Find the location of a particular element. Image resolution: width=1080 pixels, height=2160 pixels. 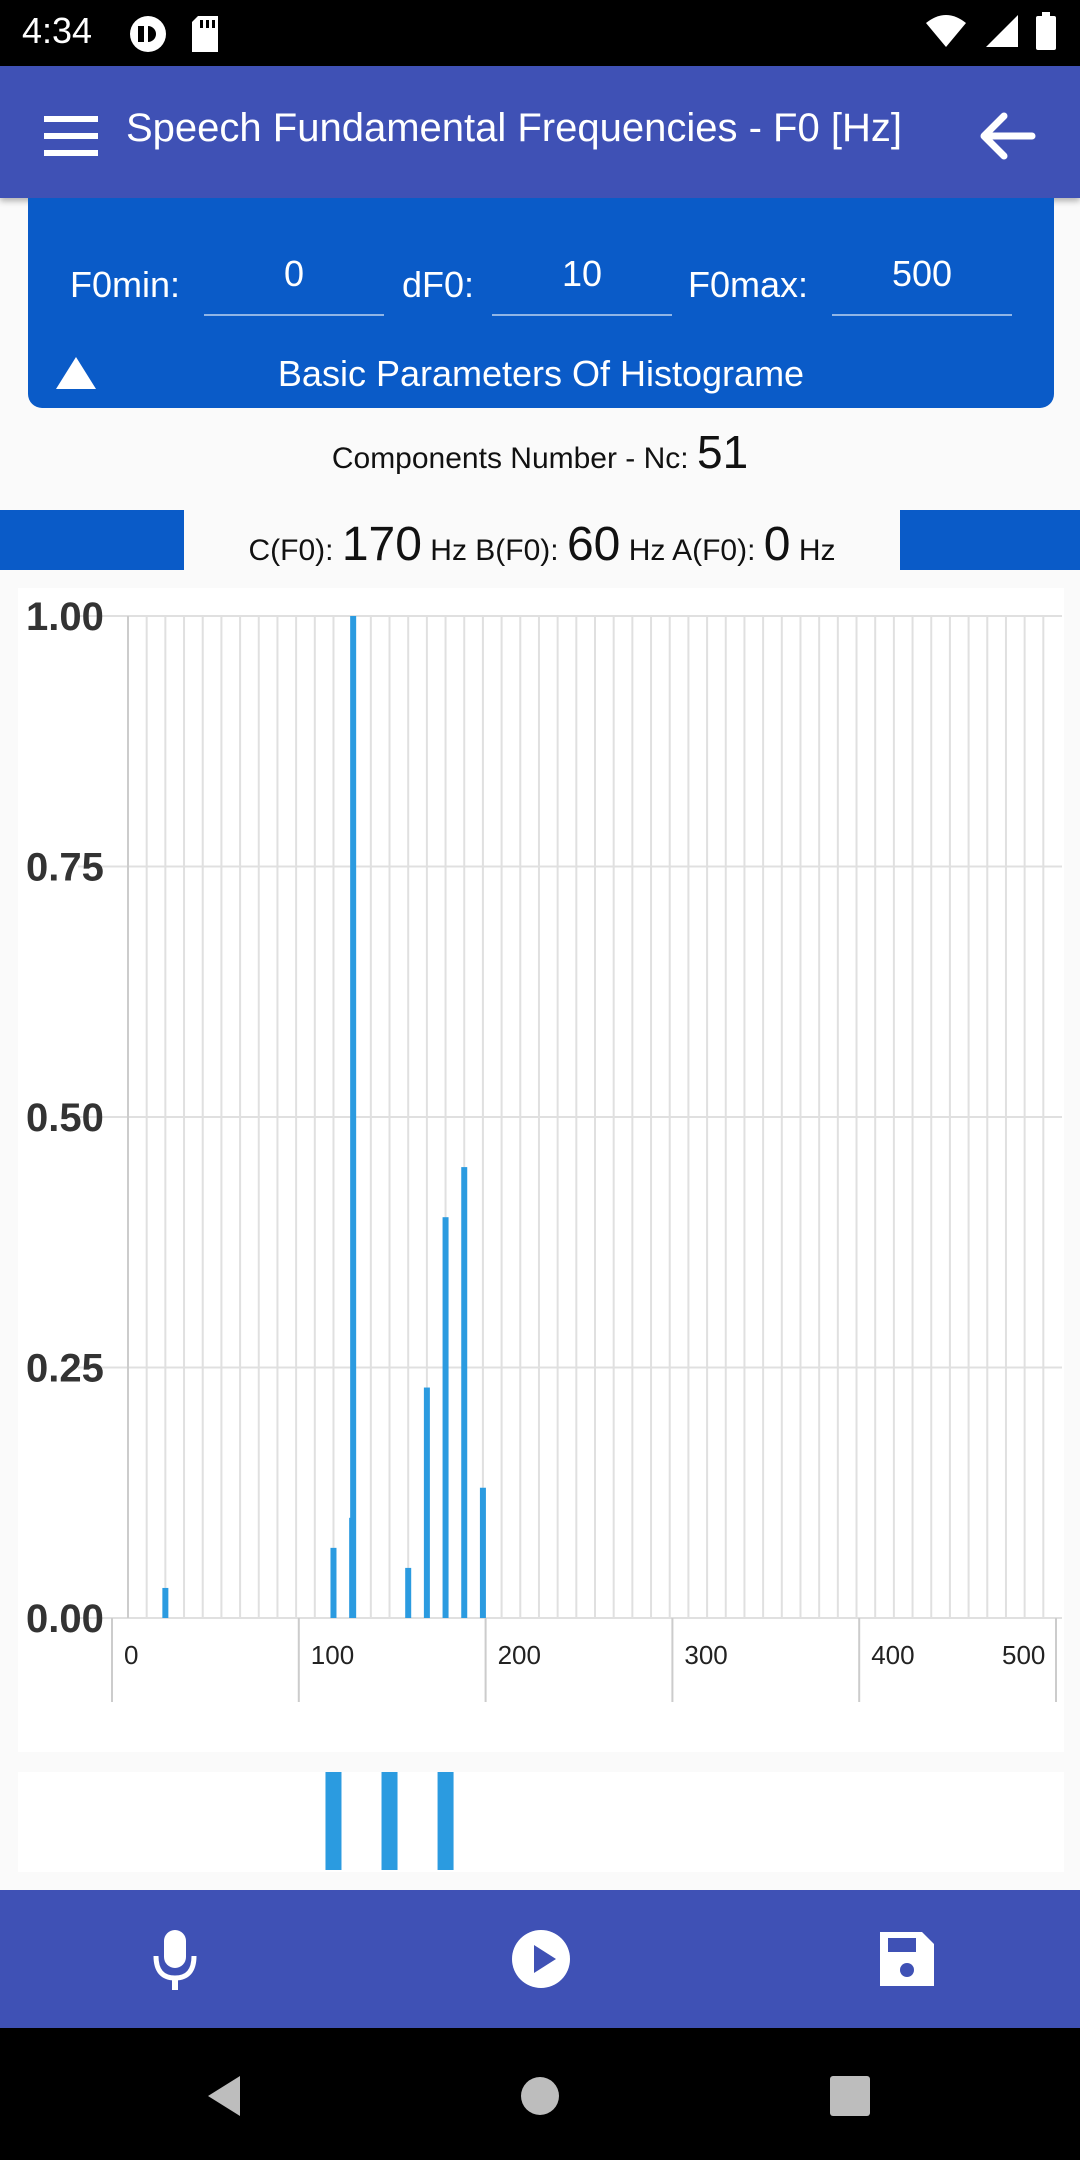

y-tick-label: 1.00 is located at coordinates (65, 617).